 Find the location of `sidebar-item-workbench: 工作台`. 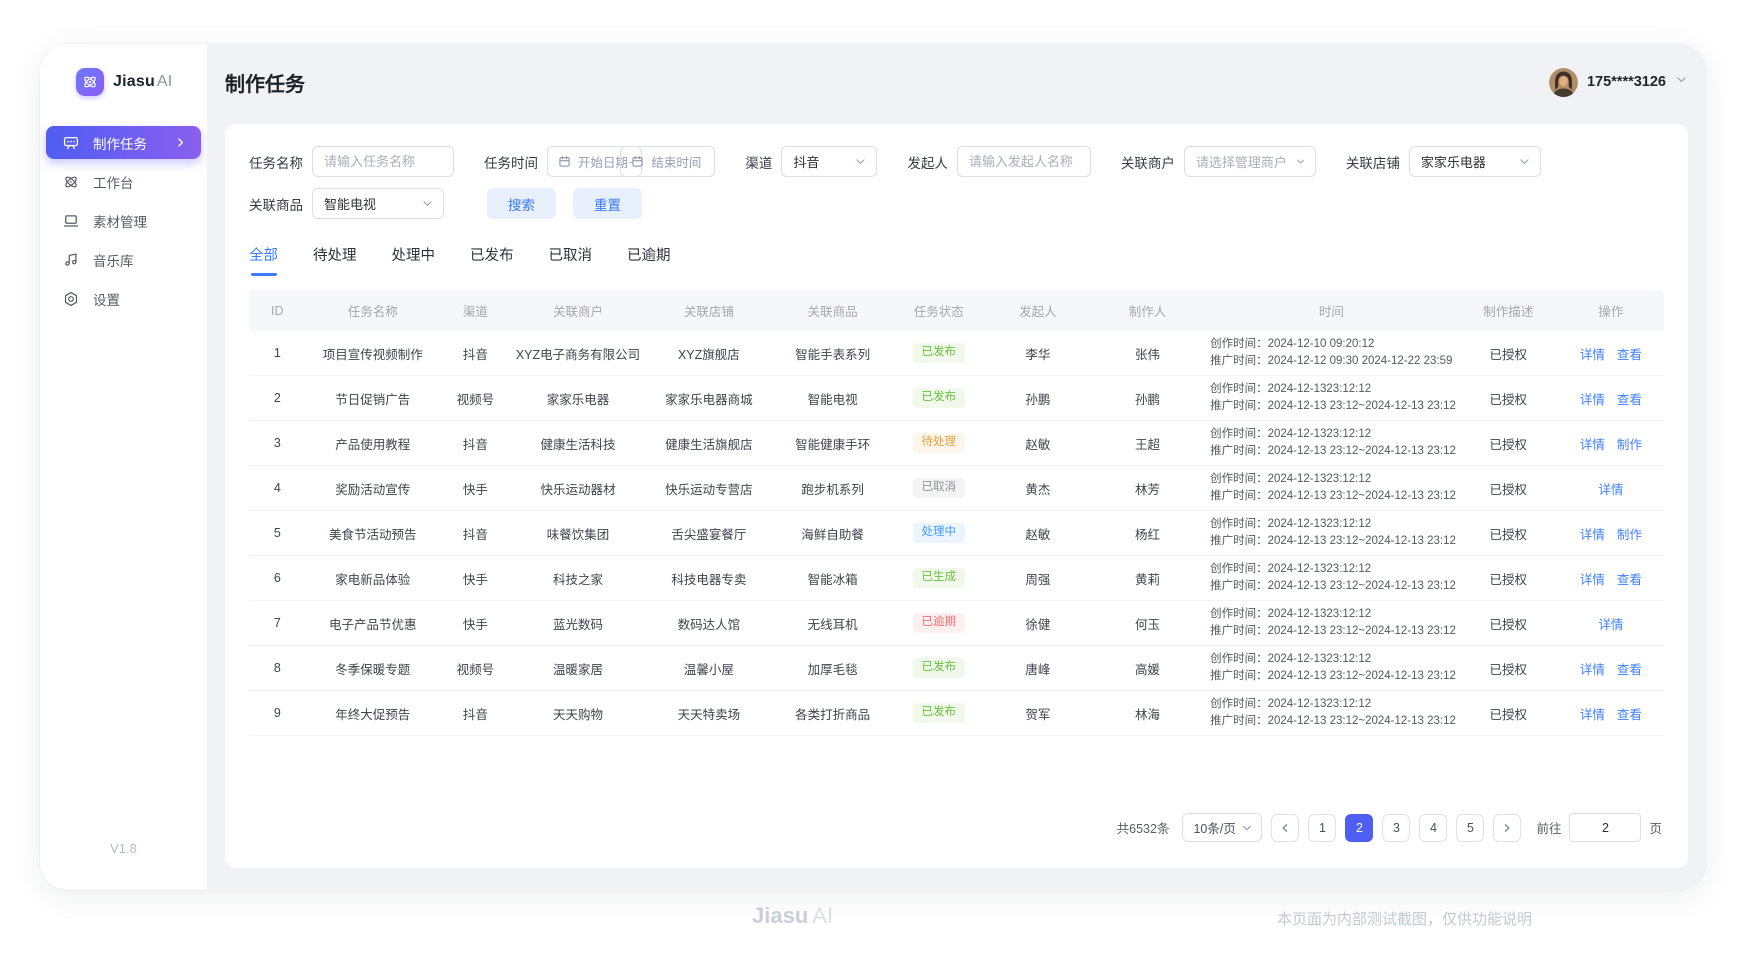

sidebar-item-workbench: 工作台 is located at coordinates (123, 181).